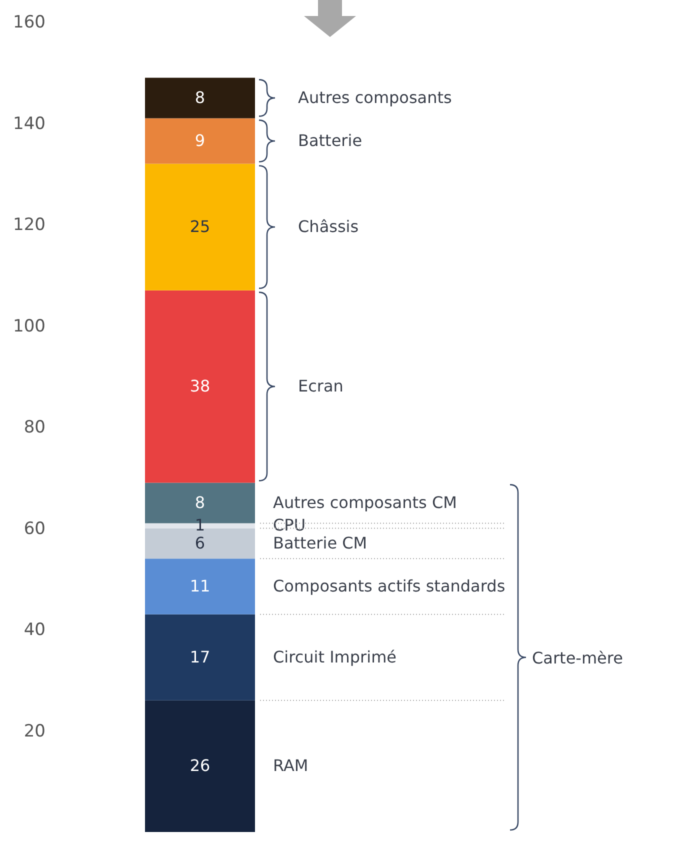 The height and width of the screenshot is (843, 687). Describe the element at coordinates (29, 225) in the screenshot. I see `y-tick-label: 120` at that location.